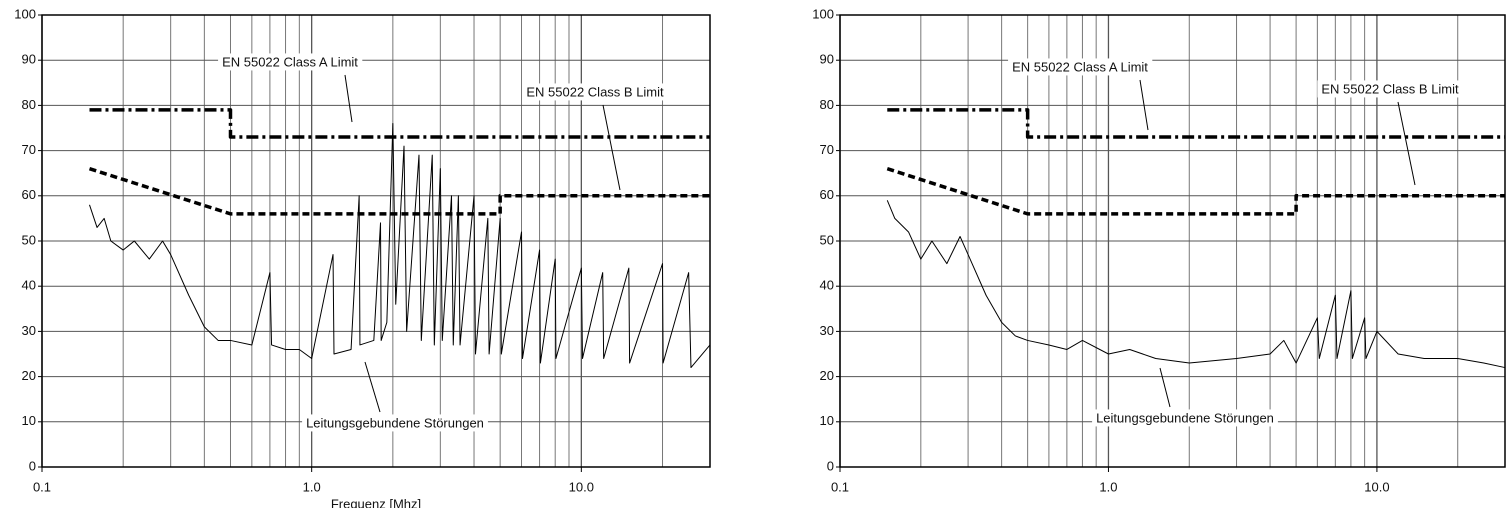 Image resolution: width=1509 pixels, height=508 pixels. Describe the element at coordinates (376, 502) in the screenshot. I see `x-axis-label: Frequenz [Mhz]` at that location.